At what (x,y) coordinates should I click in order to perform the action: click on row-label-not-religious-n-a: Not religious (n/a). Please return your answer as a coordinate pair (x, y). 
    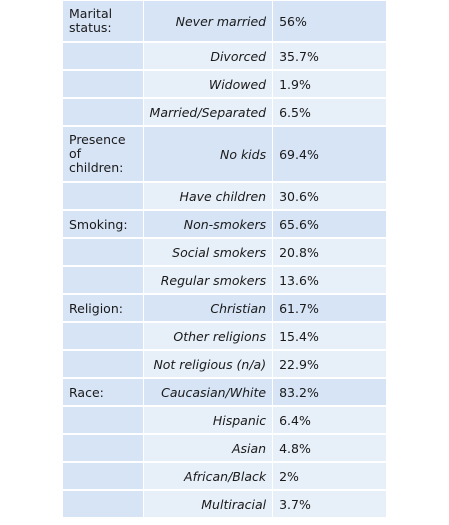
    Looking at the image, I should click on (208, 365).